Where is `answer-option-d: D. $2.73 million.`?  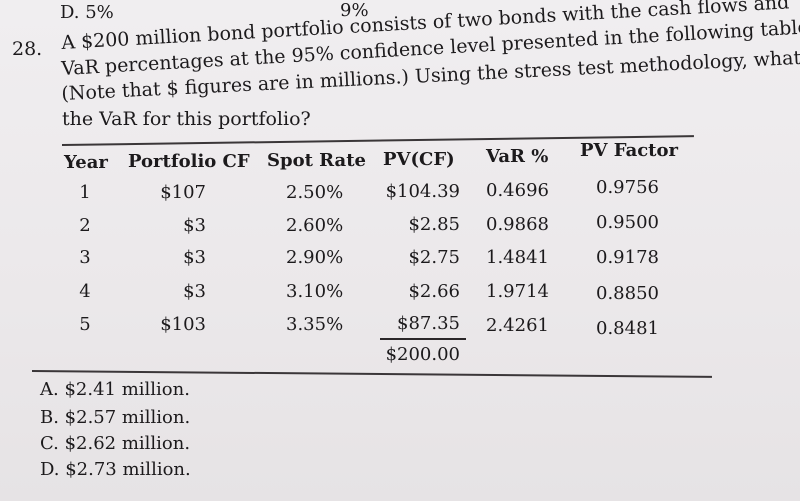 answer-option-d: D. $2.73 million. is located at coordinates (115, 469).